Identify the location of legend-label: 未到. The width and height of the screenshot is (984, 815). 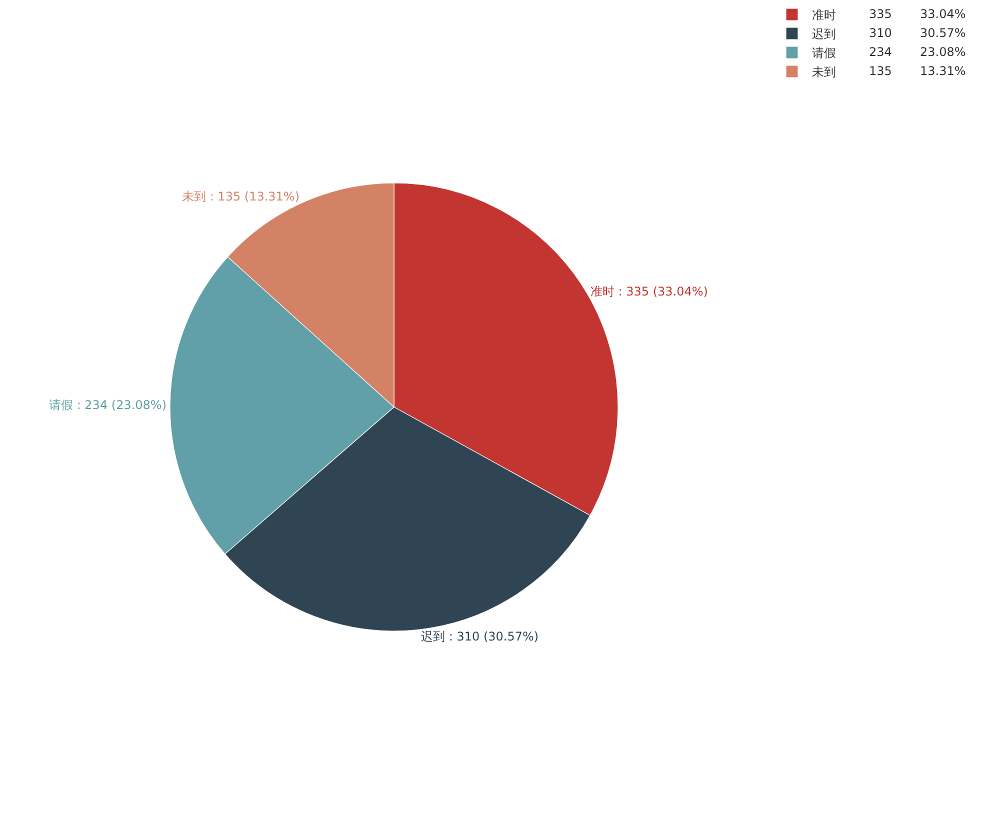
(824, 72).